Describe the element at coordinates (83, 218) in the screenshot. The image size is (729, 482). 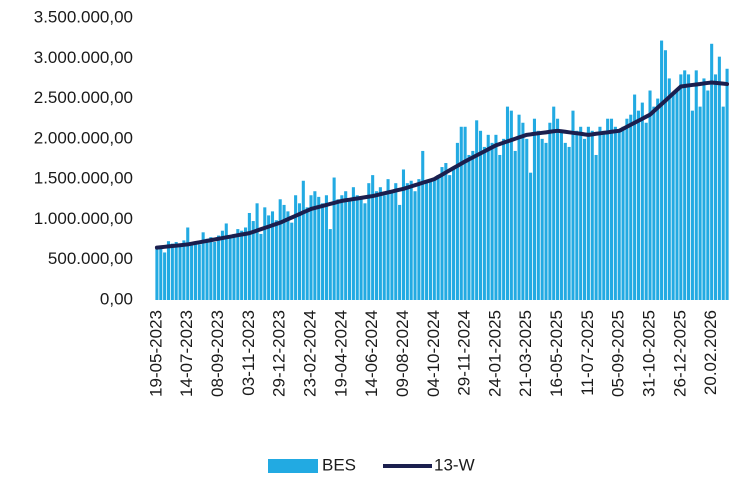
I see `y-tick-label: 1.000.000,00` at that location.